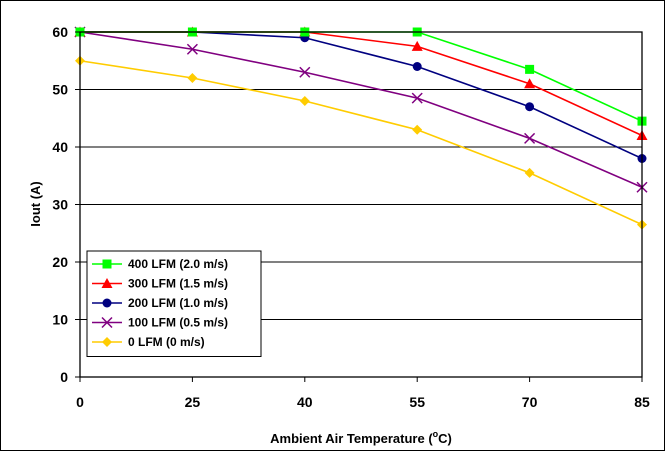 This screenshot has height=451, width=665. I want to click on x-axis-ticks: 0 25 40 55 70 85, so click(363, 393).